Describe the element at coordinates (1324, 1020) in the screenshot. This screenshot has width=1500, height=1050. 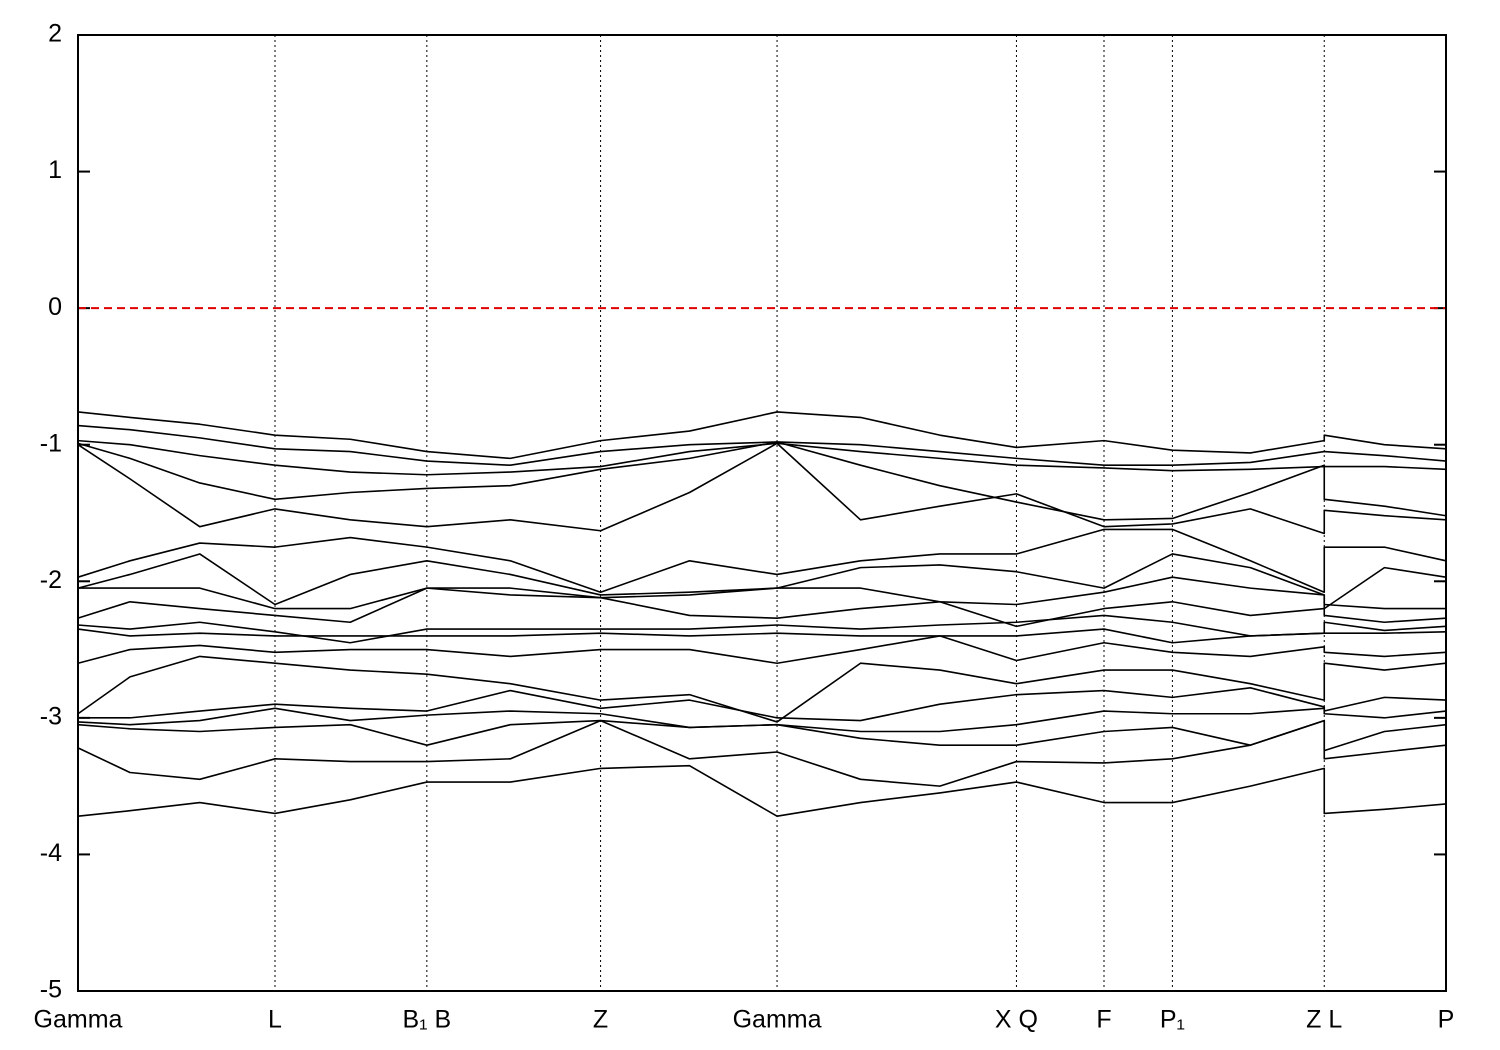
I see `x-tick-label: Z L` at that location.